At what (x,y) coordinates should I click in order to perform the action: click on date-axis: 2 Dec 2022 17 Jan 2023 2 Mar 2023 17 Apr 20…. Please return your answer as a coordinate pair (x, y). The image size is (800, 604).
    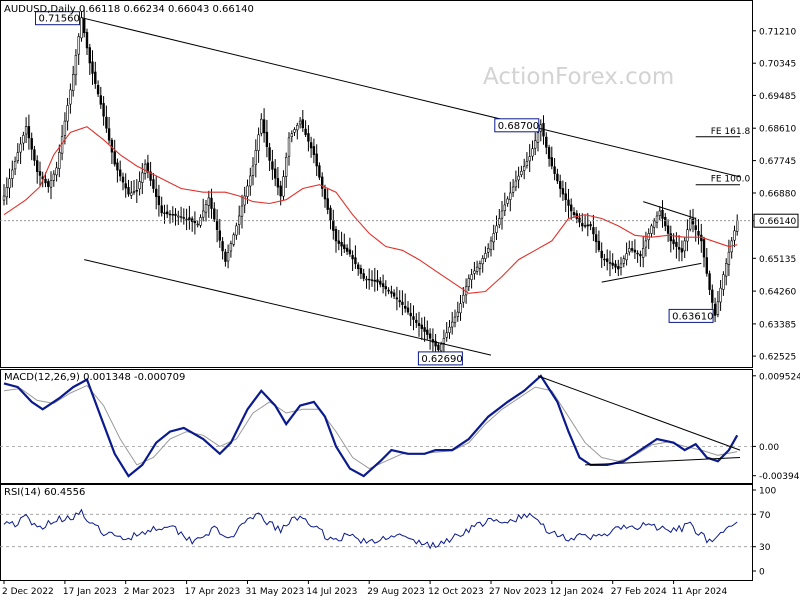
    Looking at the image, I should click on (365, 588).